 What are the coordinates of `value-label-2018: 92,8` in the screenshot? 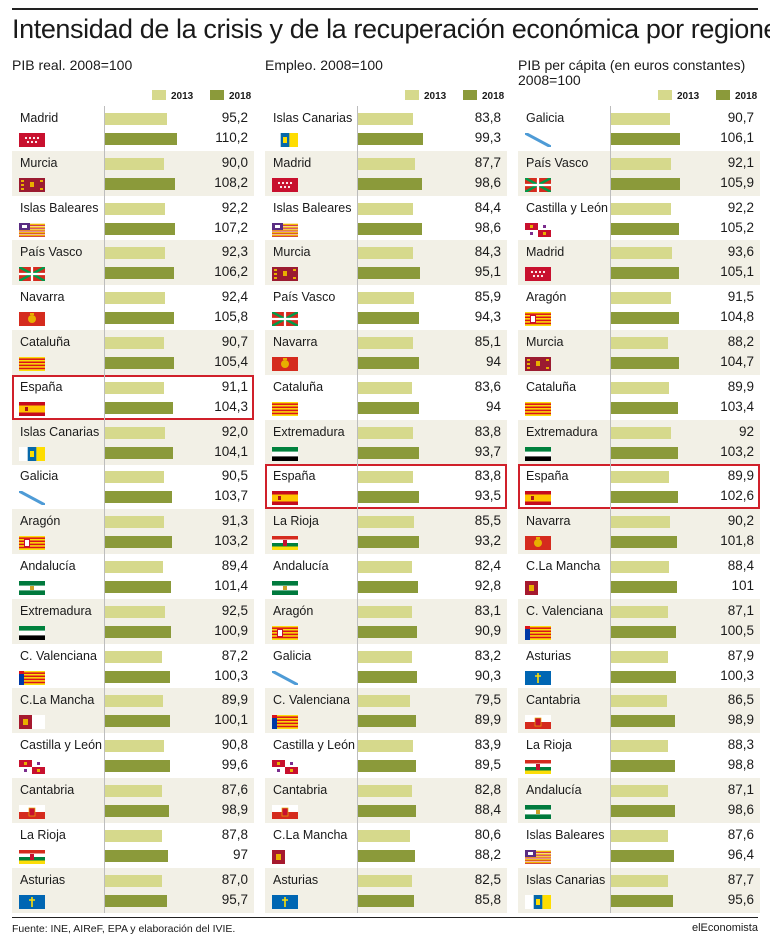 It's located at (487, 585).